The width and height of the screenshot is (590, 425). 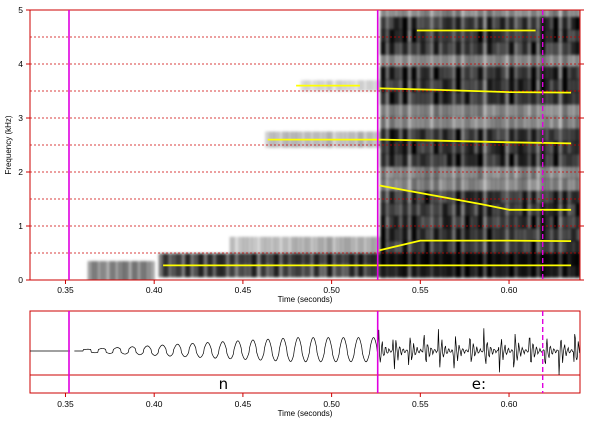 I want to click on waveform-time-axis: 0.35 0.40 0.45 0.50 0.55 0.60, so click(x=287, y=401).